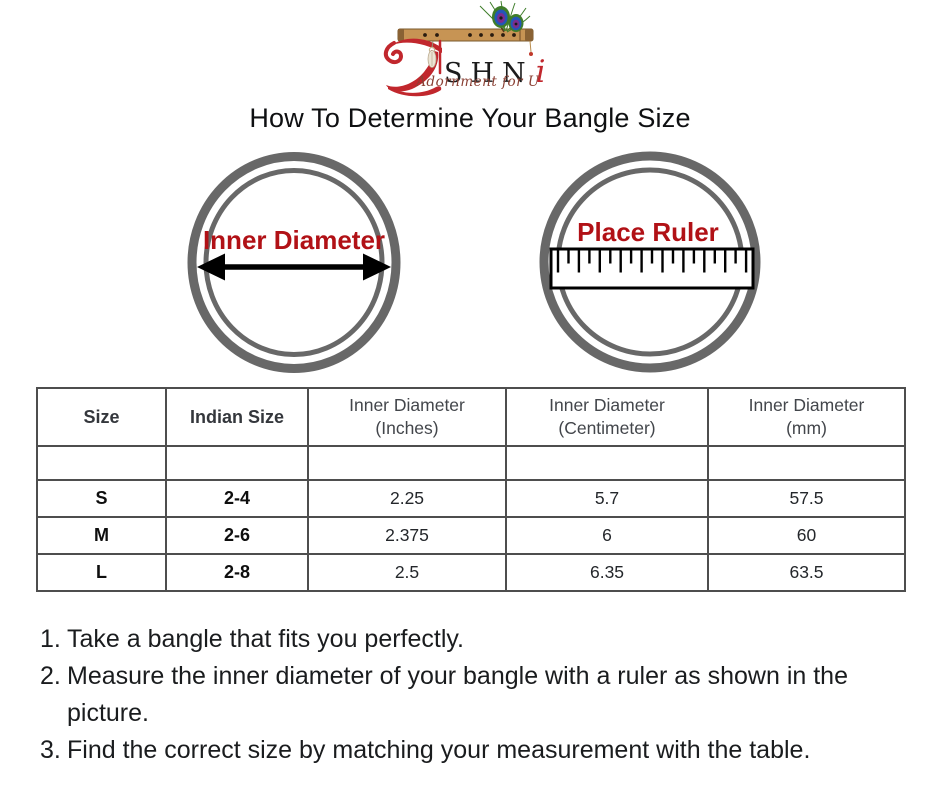 This screenshot has width=940, height=788. Describe the element at coordinates (471, 463) in the screenshot. I see `table-row-empty` at that location.